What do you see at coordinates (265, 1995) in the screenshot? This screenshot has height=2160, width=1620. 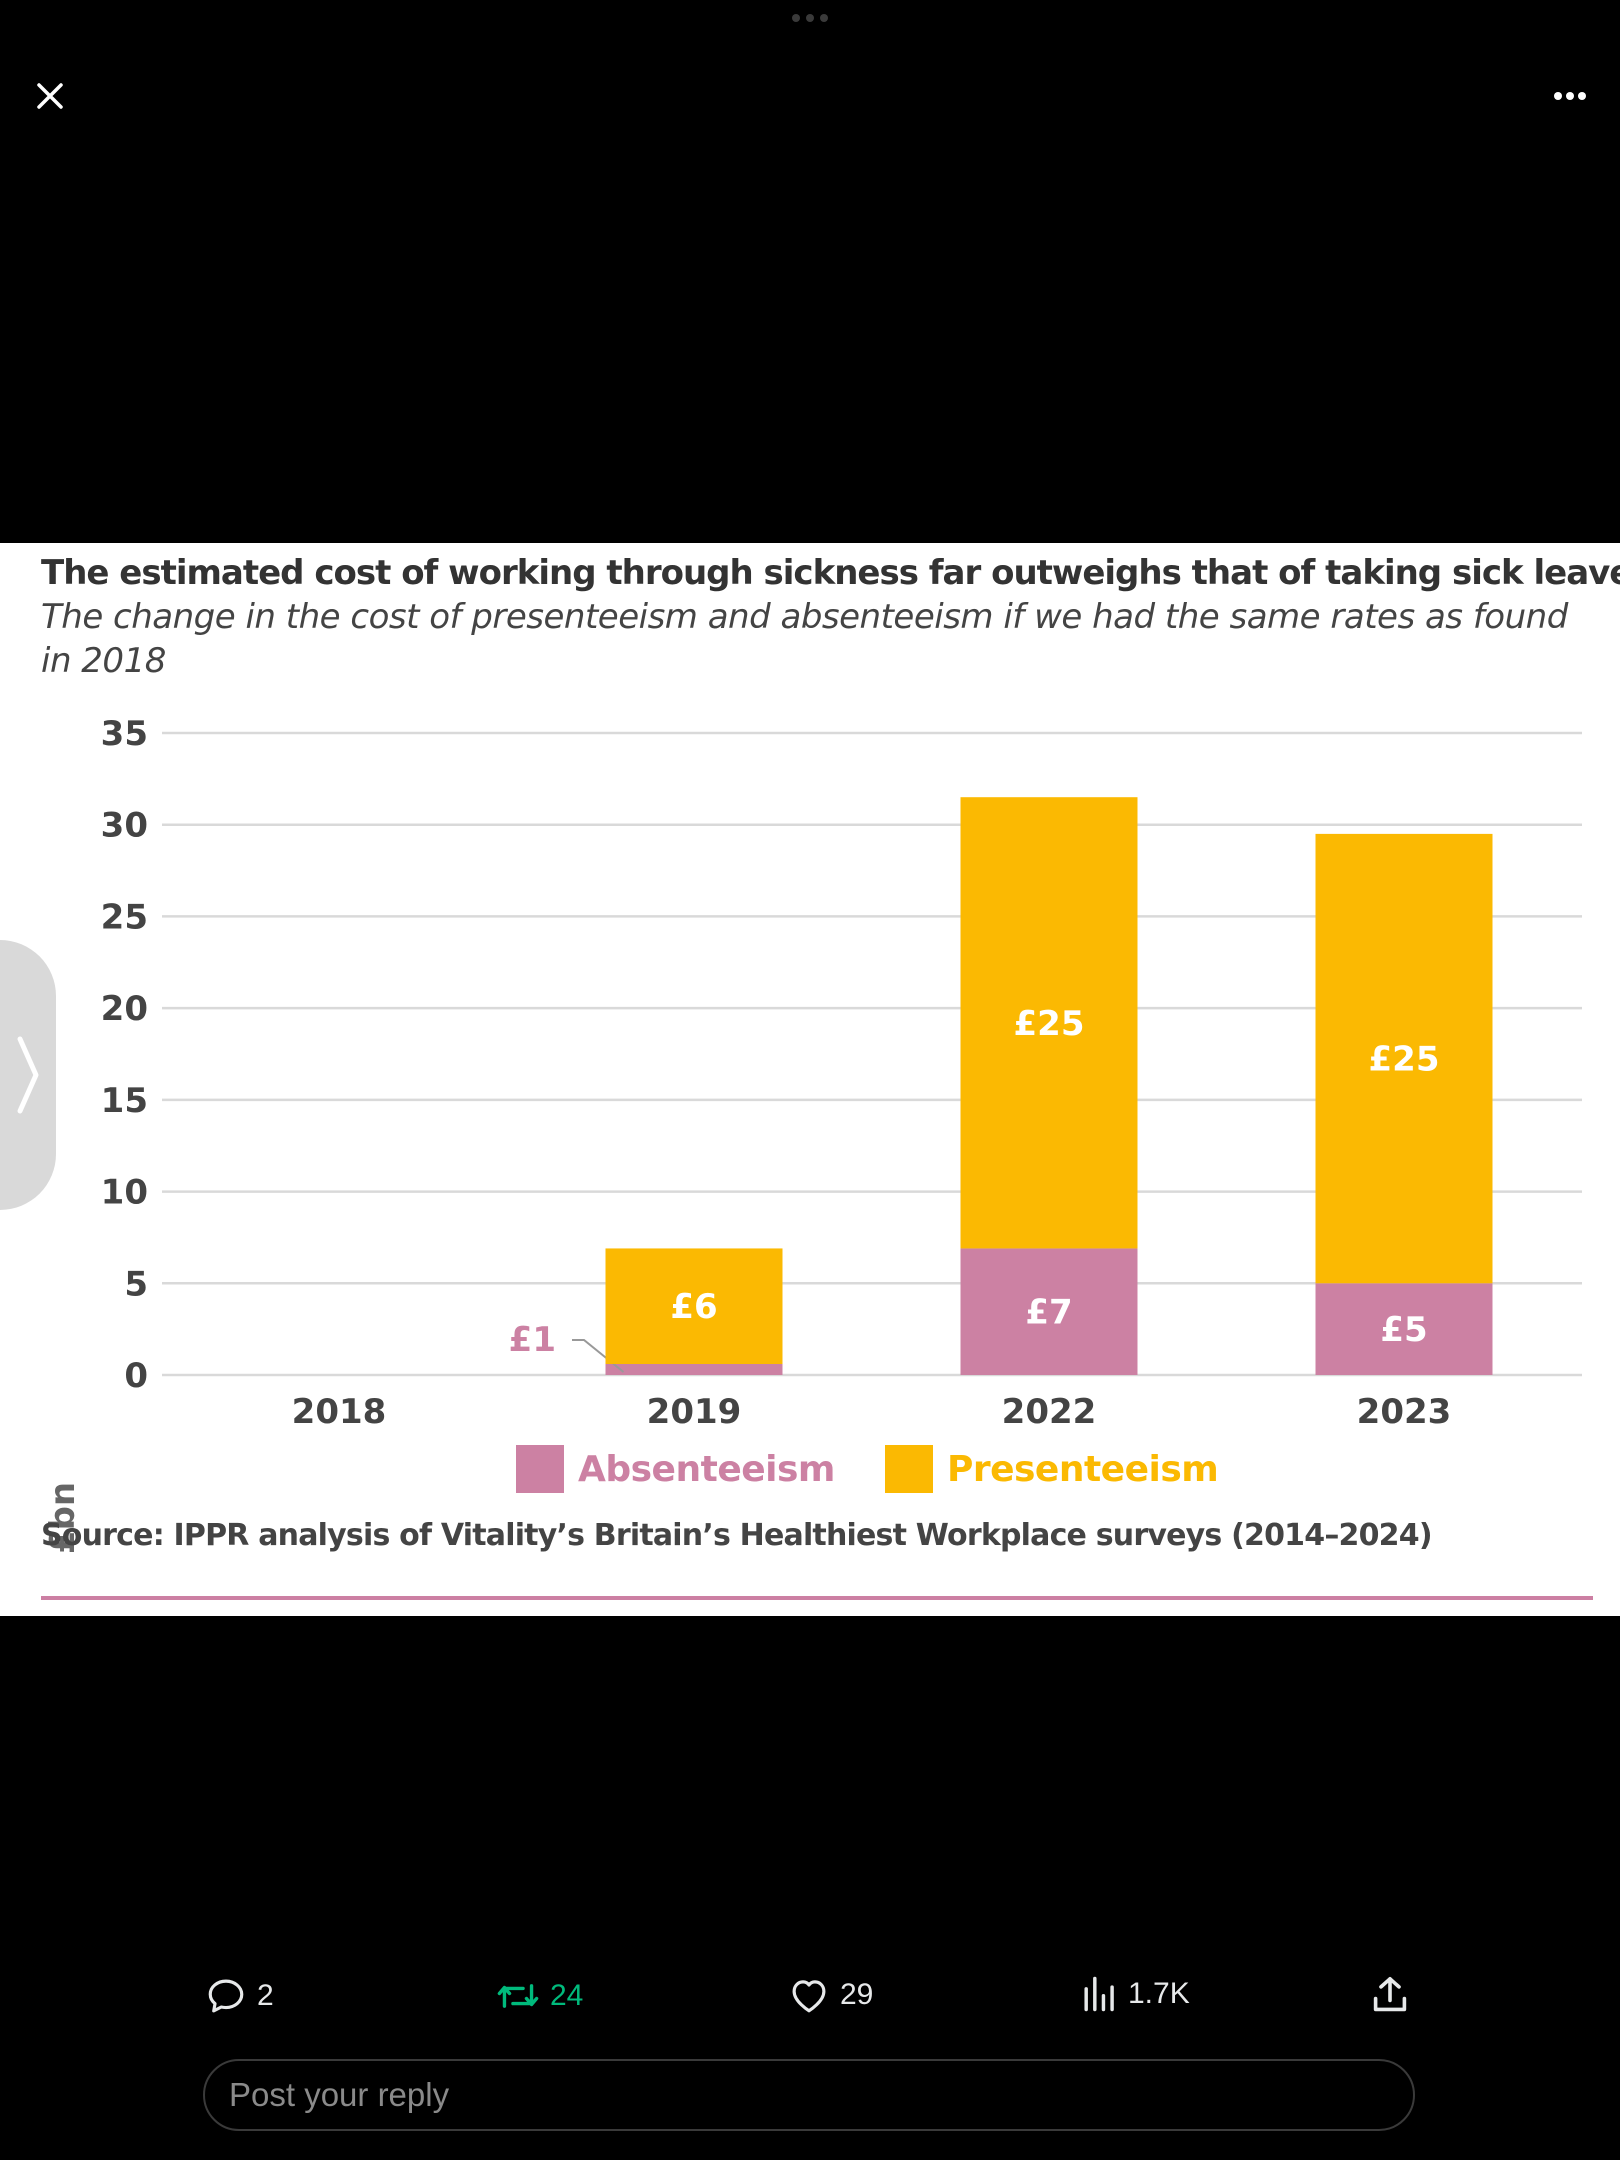 I see `reply-count: 2` at bounding box center [265, 1995].